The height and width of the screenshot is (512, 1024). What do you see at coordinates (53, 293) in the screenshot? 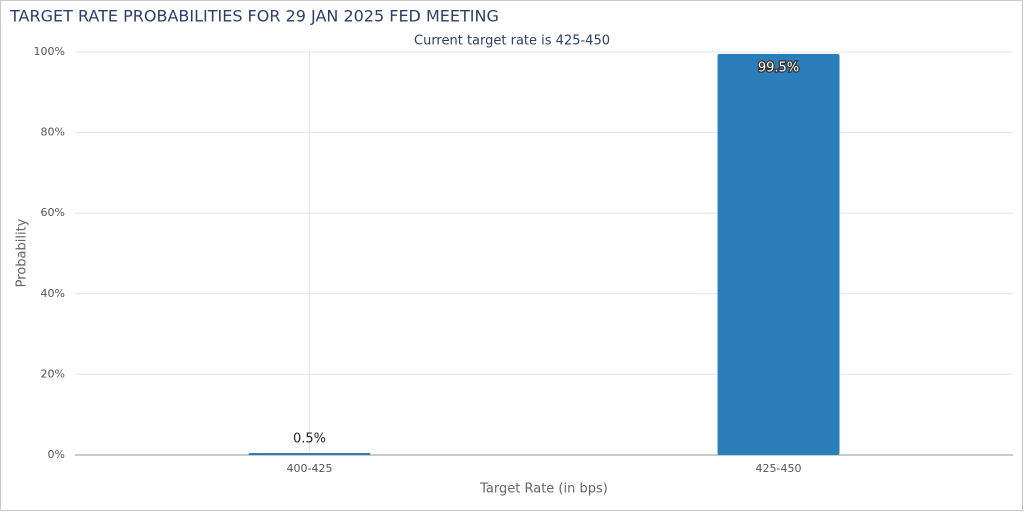
I see `y-tick-label: 40%` at bounding box center [53, 293].